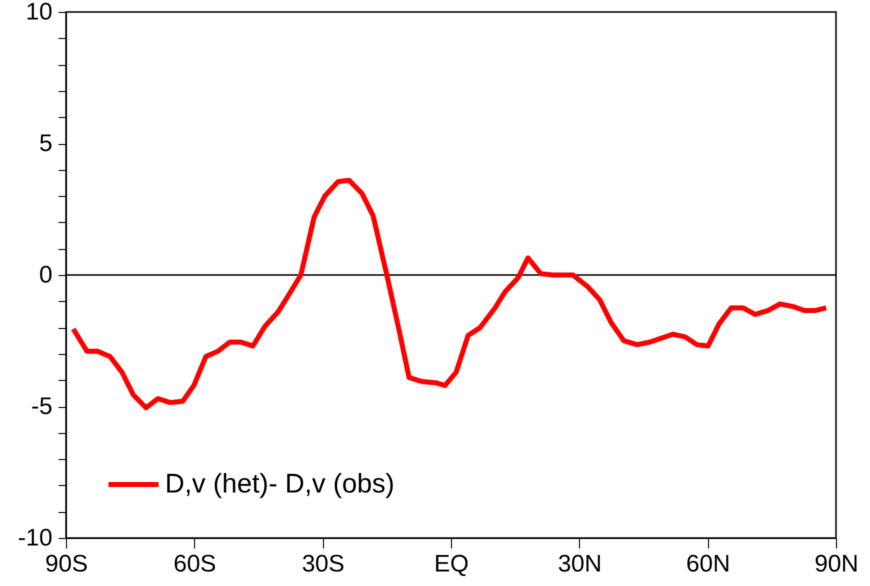  Describe the element at coordinates (41, 406) in the screenshot. I see `y-tick-label: -5` at that location.